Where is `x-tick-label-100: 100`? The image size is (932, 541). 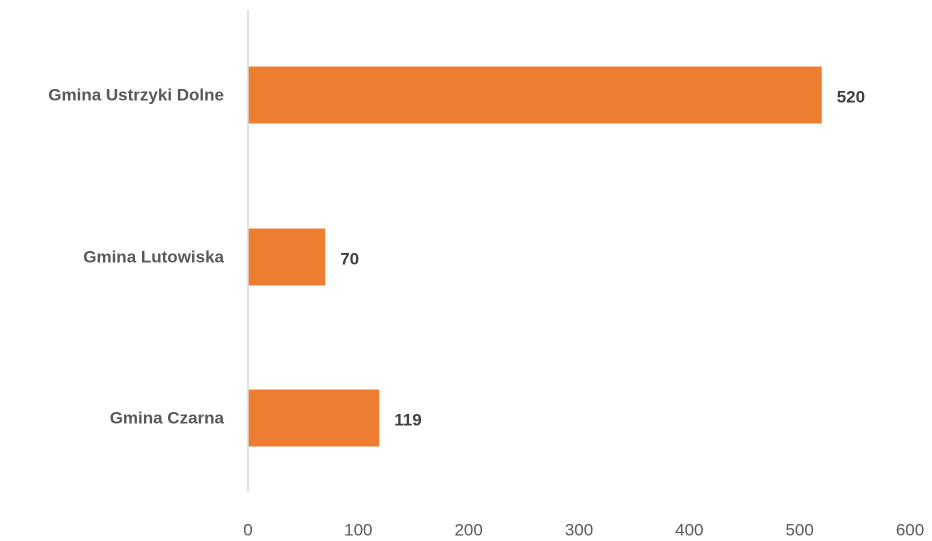 x-tick-label-100: 100 is located at coordinates (358, 530).